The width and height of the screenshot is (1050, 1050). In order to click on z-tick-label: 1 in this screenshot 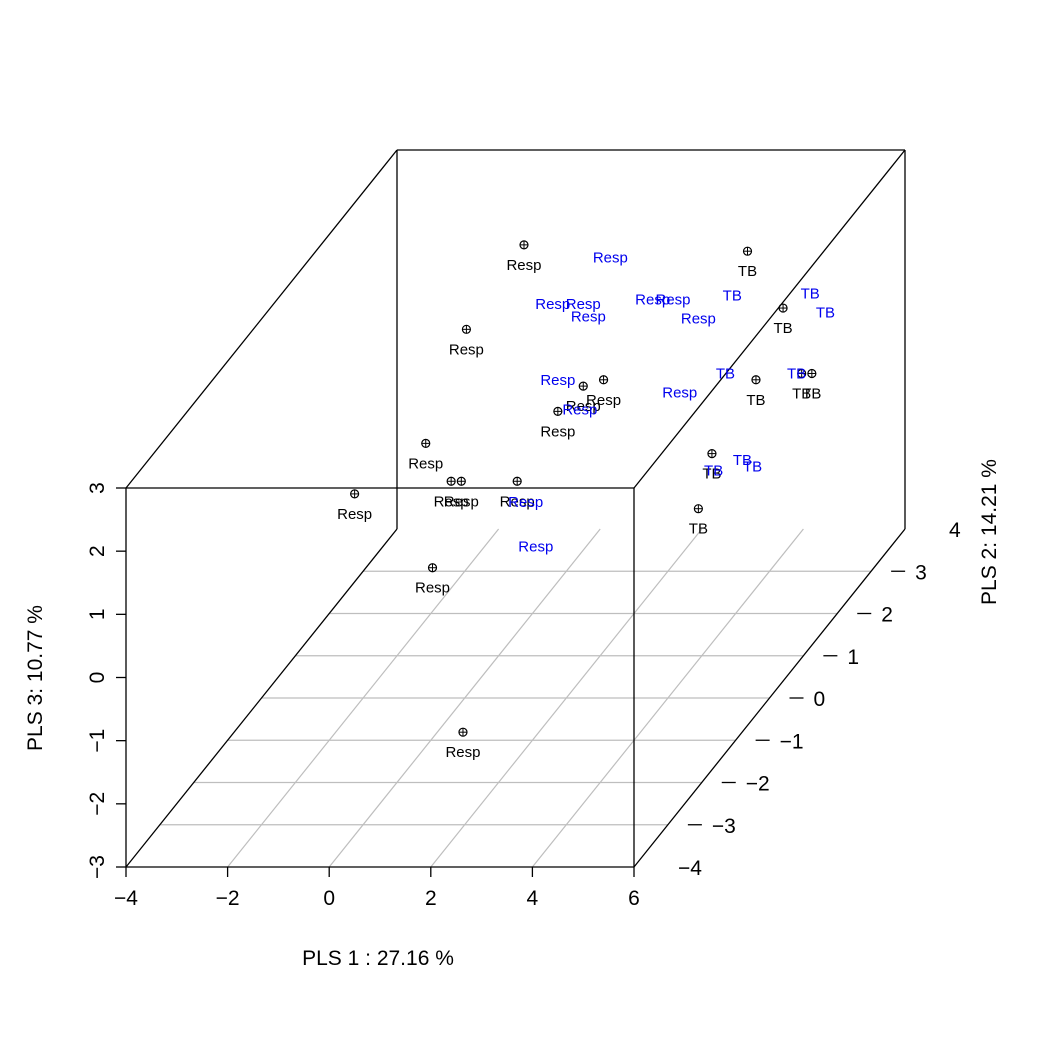, I will do `click(97, 614)`.